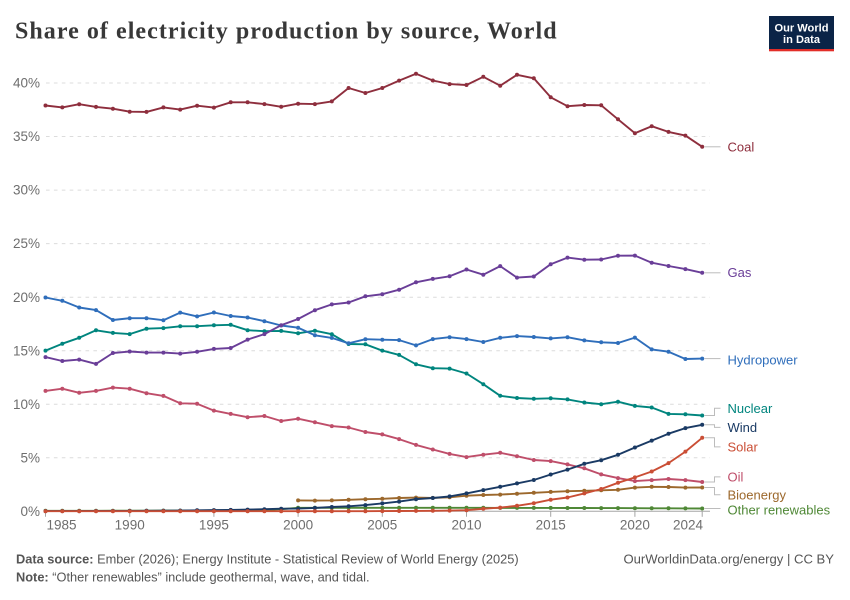 The image size is (850, 600). I want to click on svg-text: Solar, so click(743, 447).